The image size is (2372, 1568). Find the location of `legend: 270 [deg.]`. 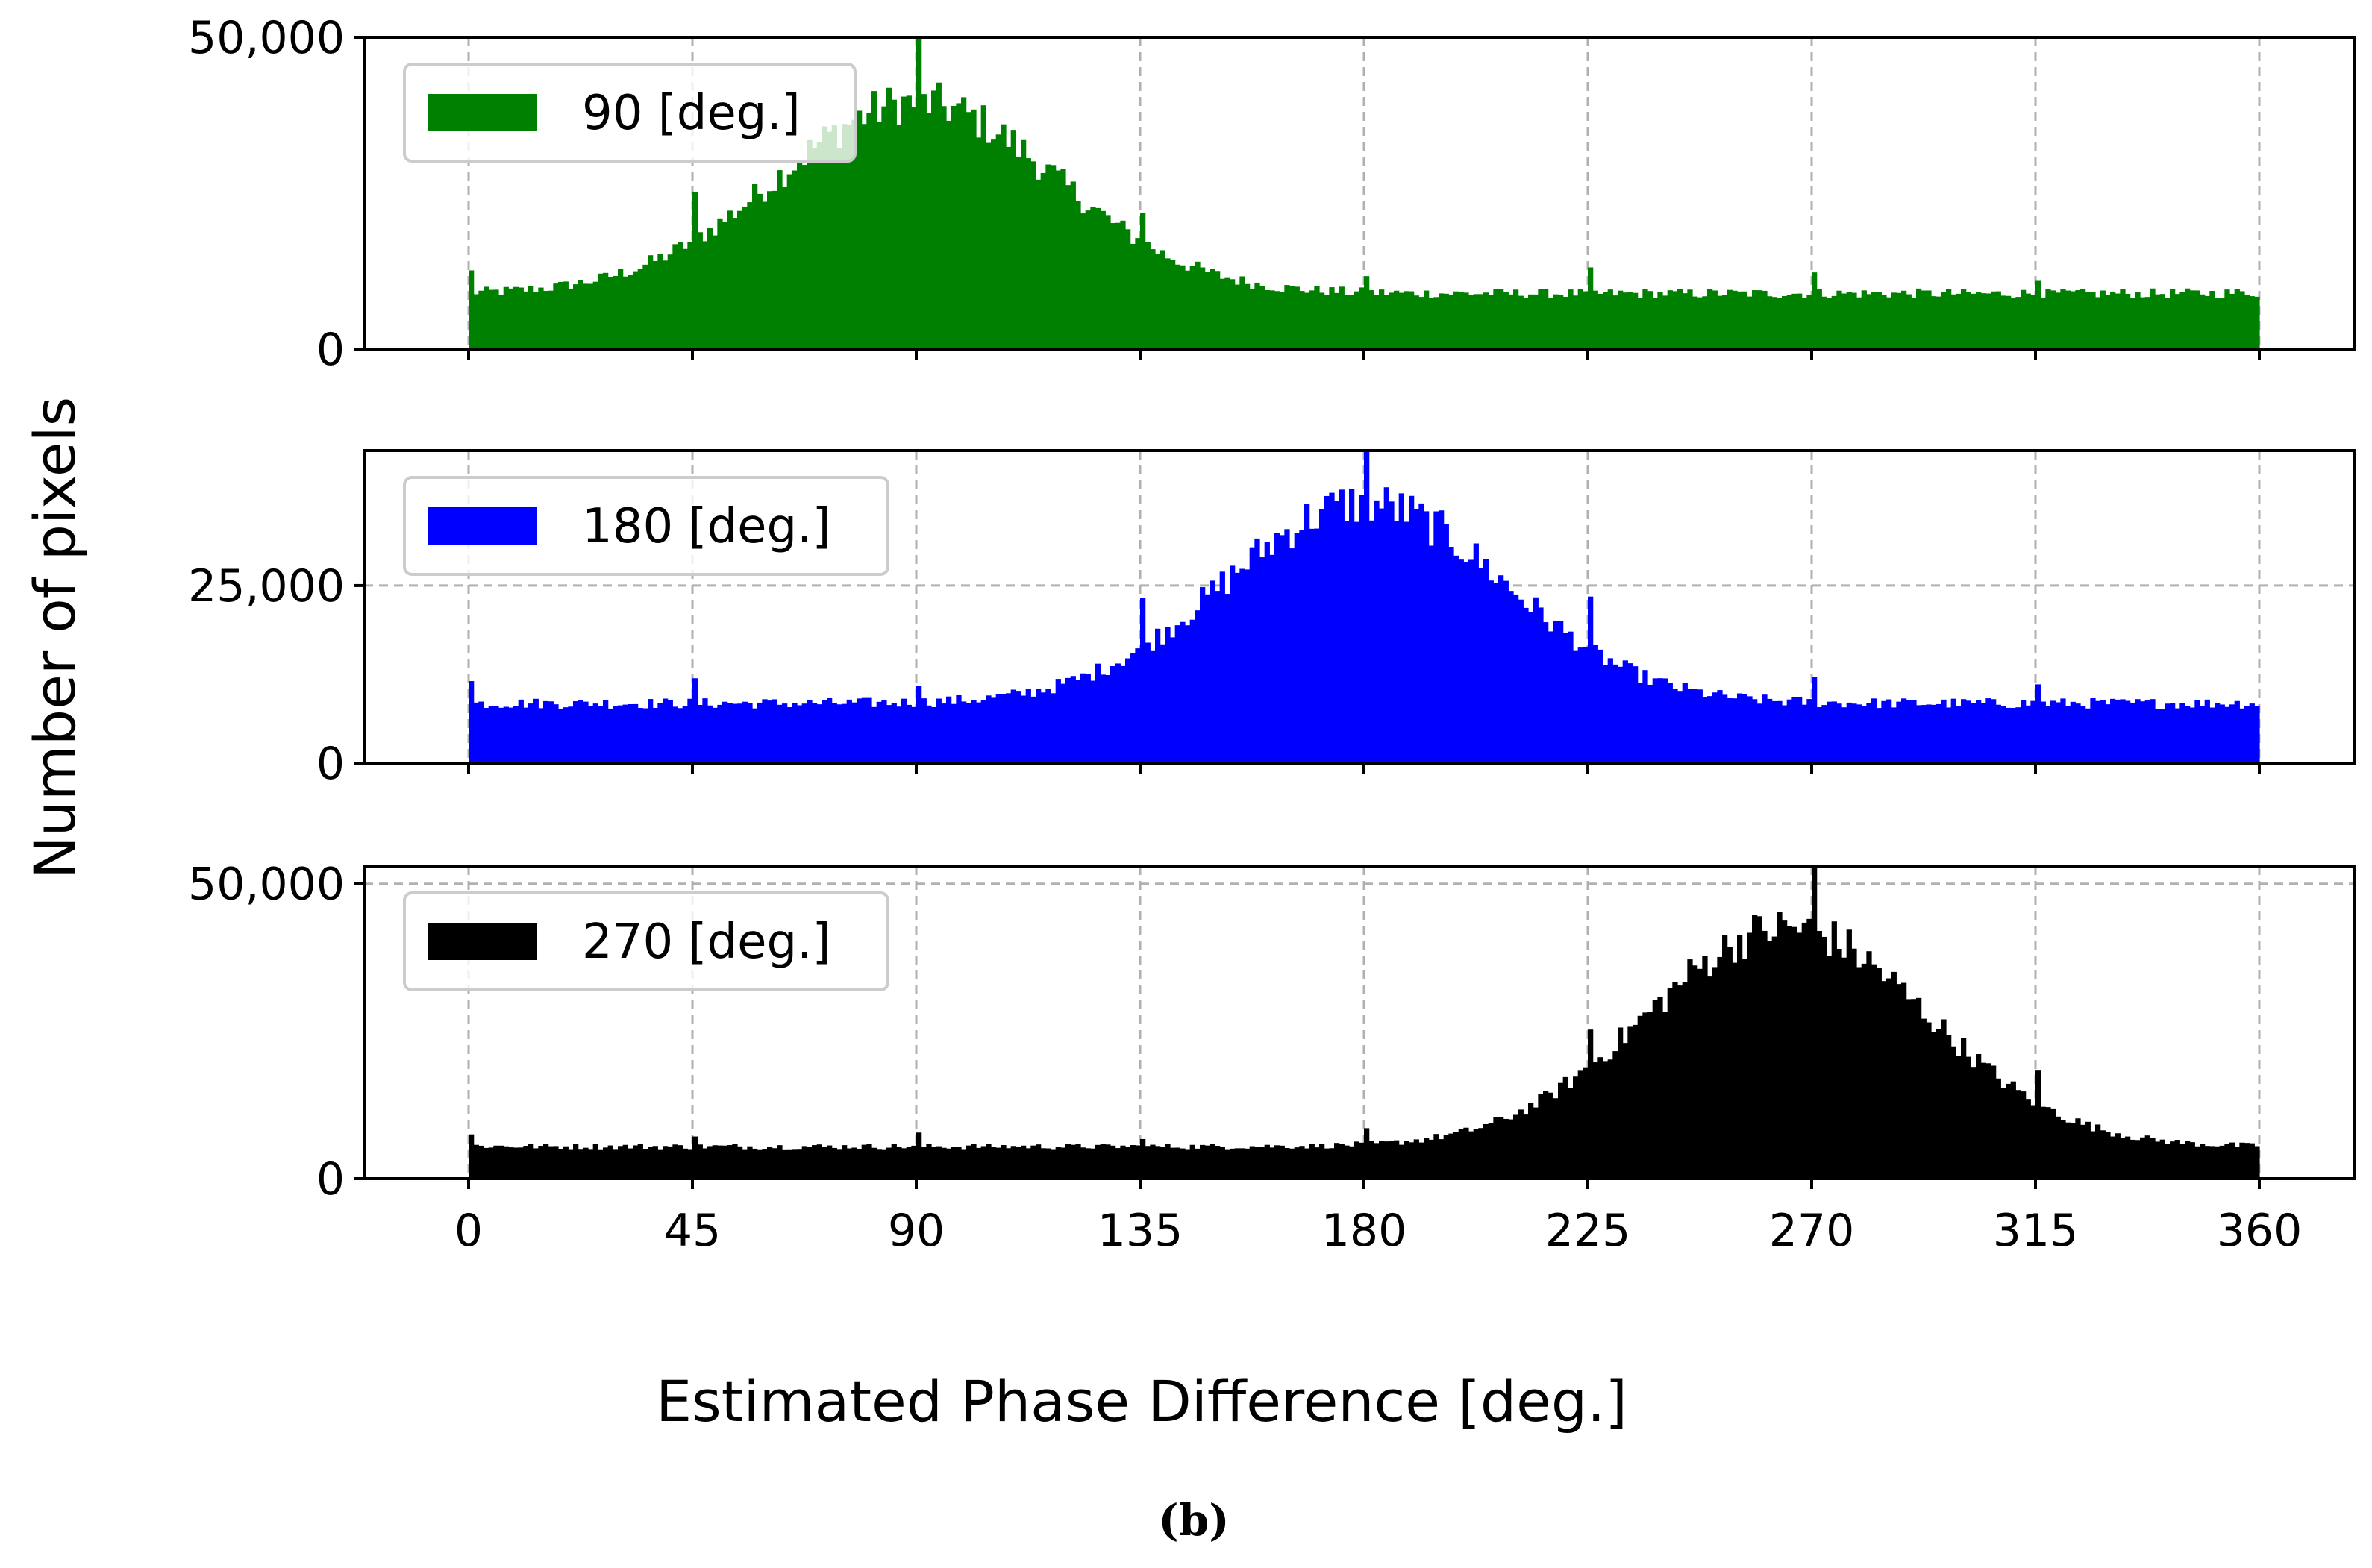

legend: 270 [deg.] is located at coordinates (646, 941).